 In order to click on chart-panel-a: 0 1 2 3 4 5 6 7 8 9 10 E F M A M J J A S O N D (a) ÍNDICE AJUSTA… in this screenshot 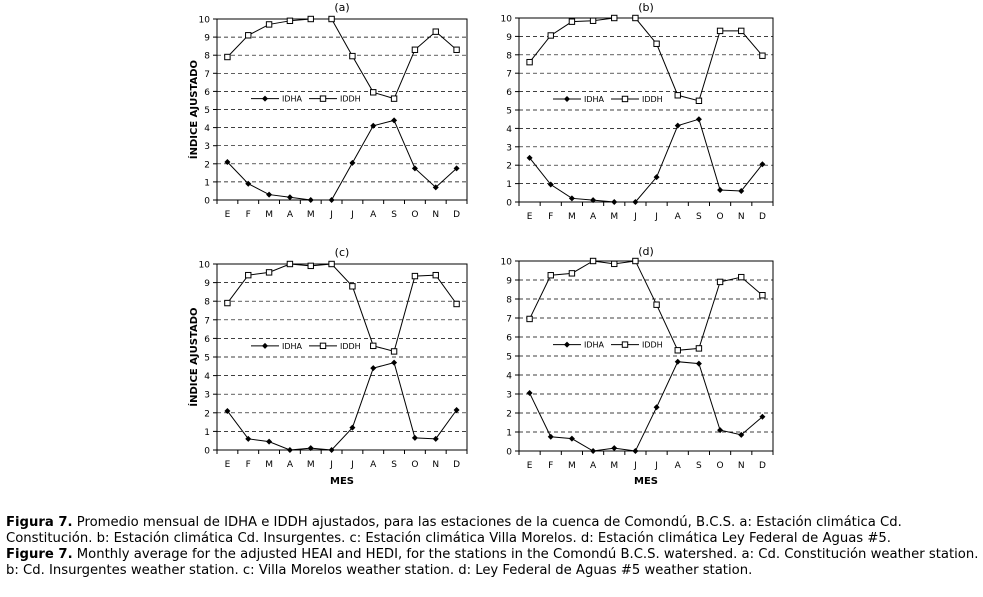, I will do `click(327, 110)`.